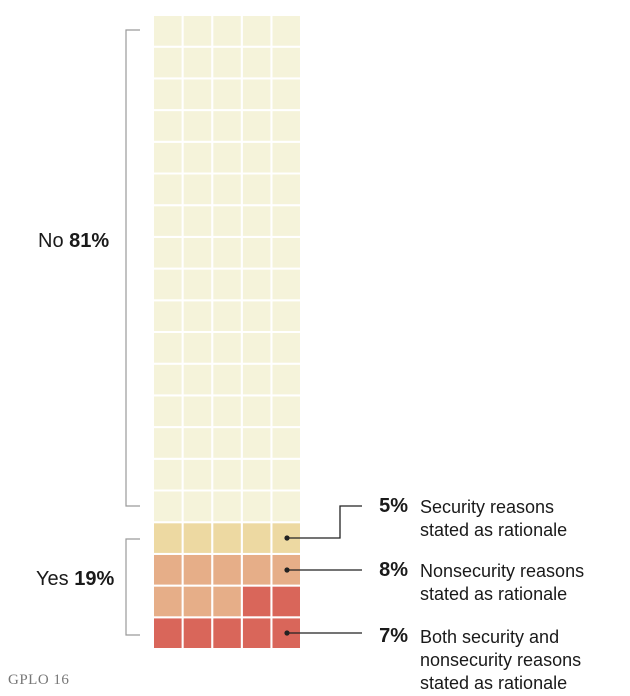 The image size is (630, 696). I want to click on leader-both-dot, so click(287, 633).